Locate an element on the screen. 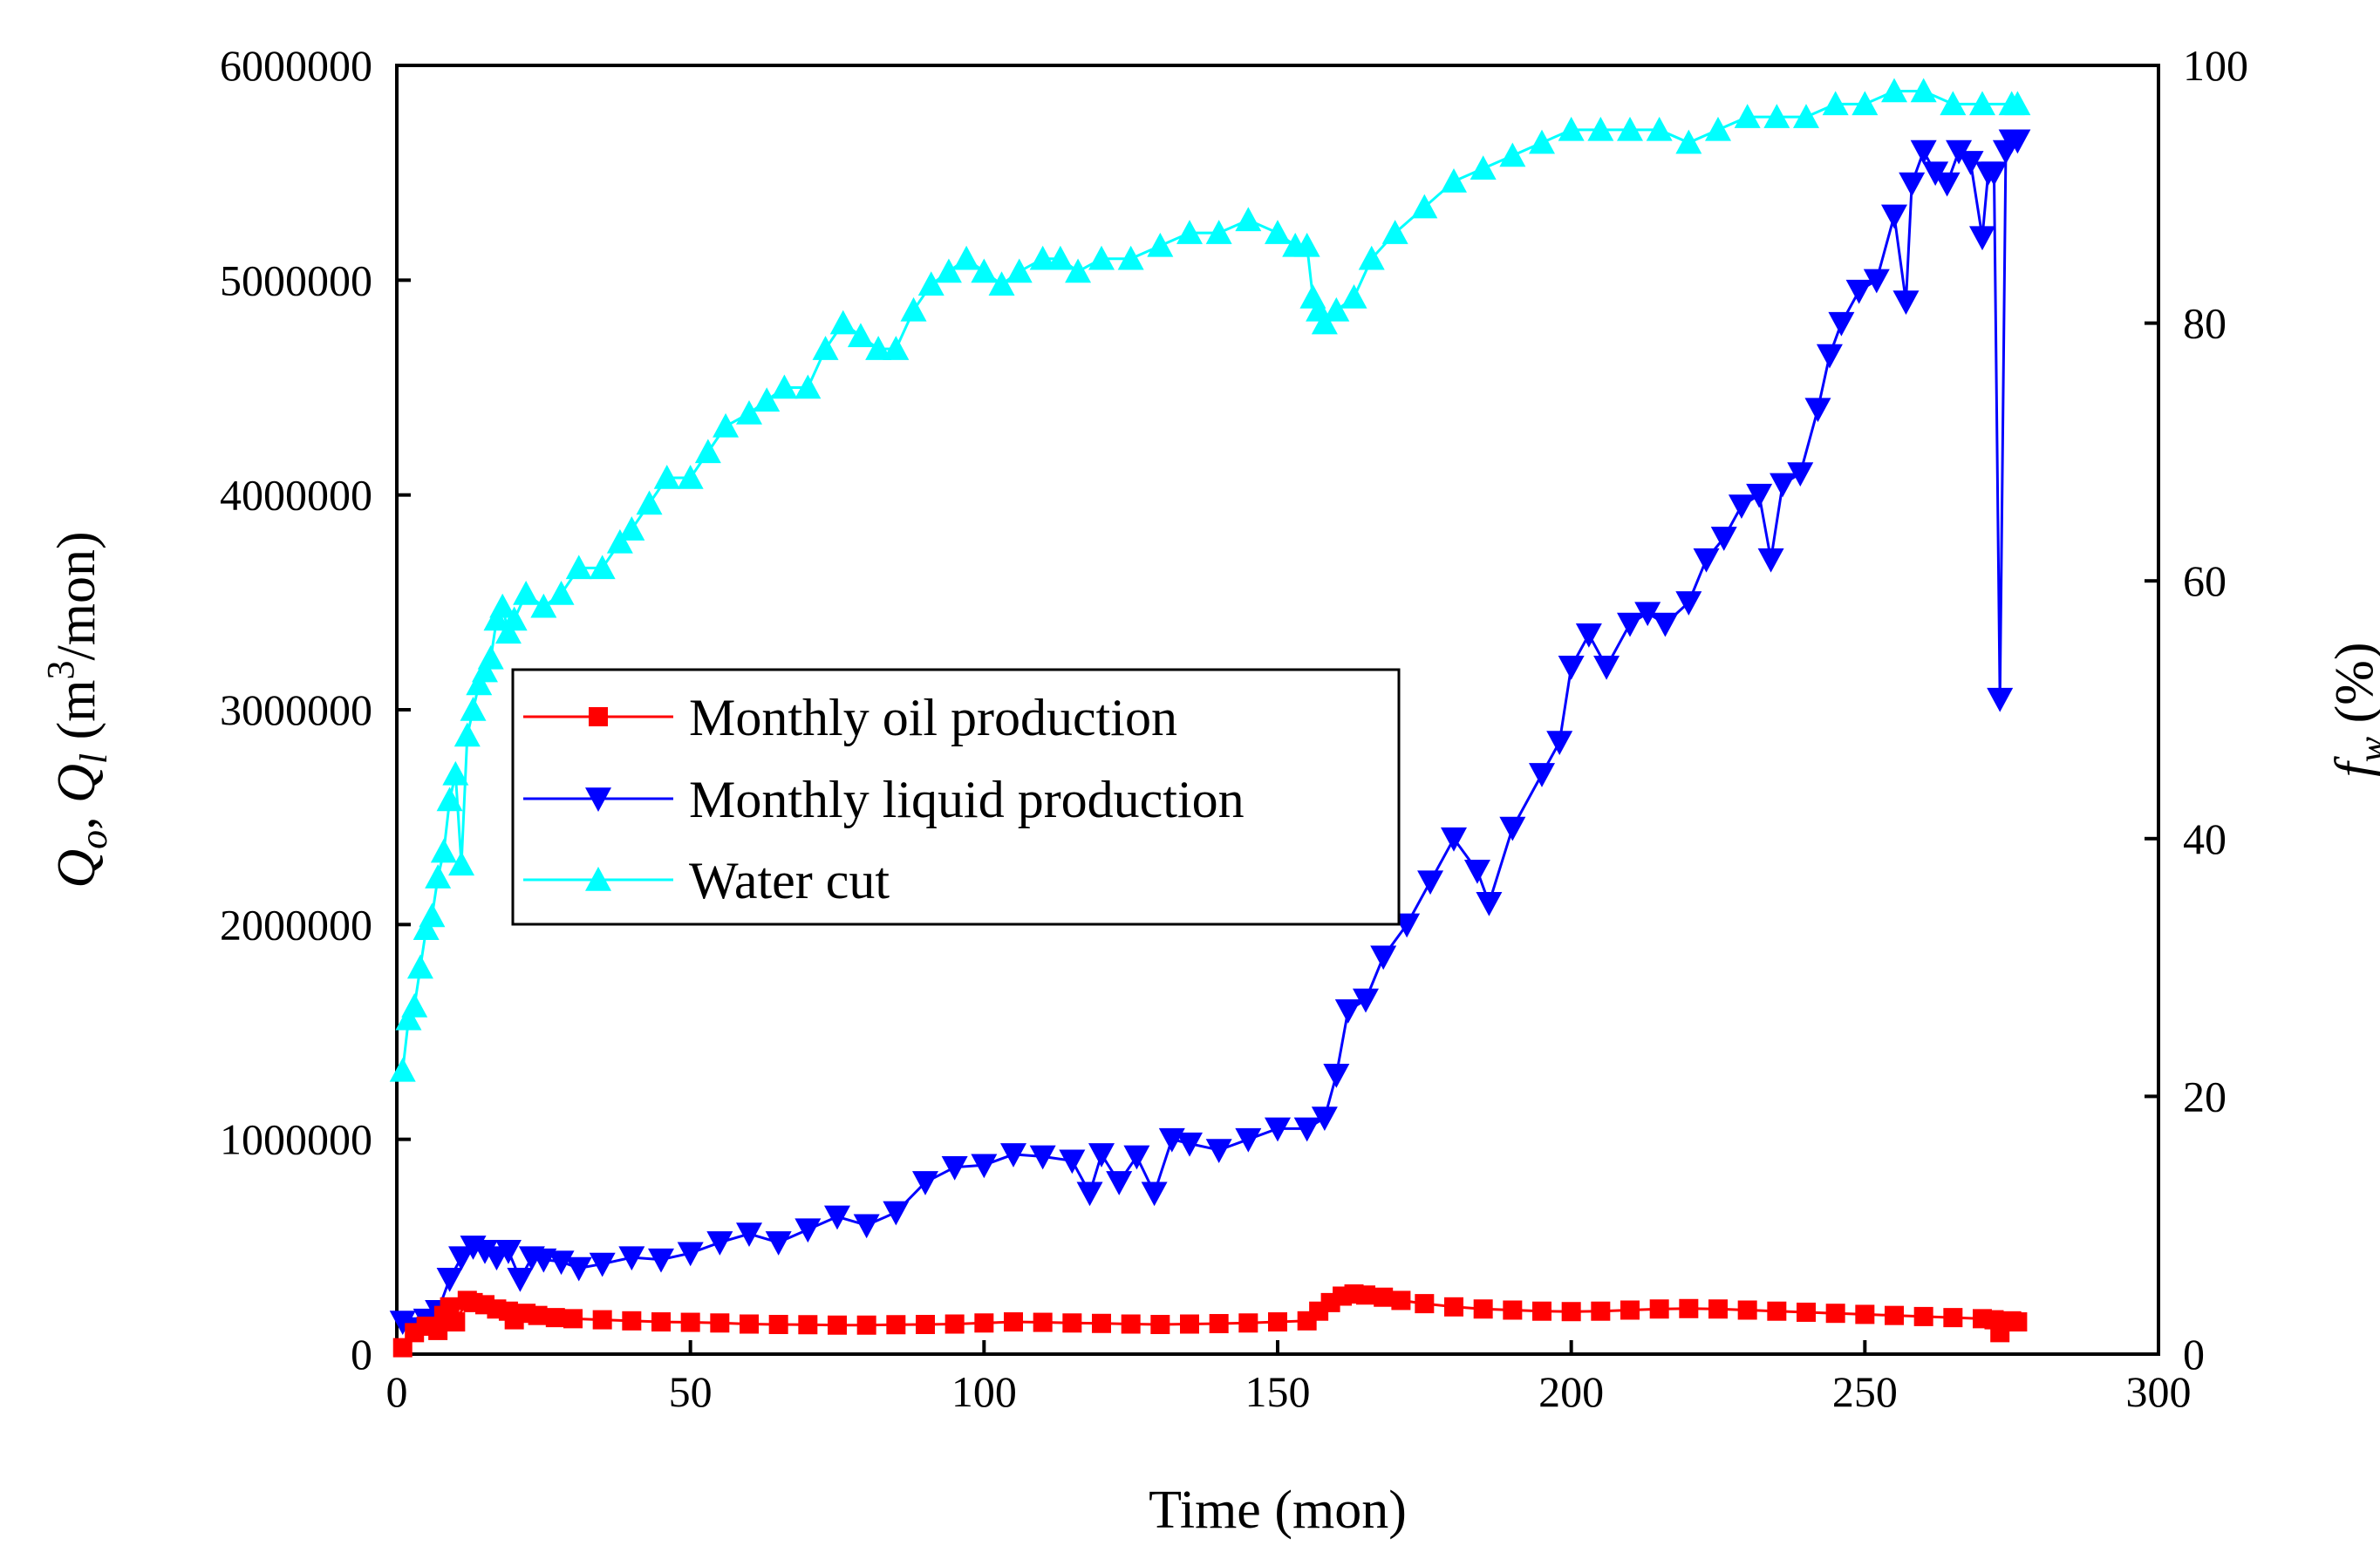 The image size is (2380, 1566). legend-marker-liquid is located at coordinates (598, 800).